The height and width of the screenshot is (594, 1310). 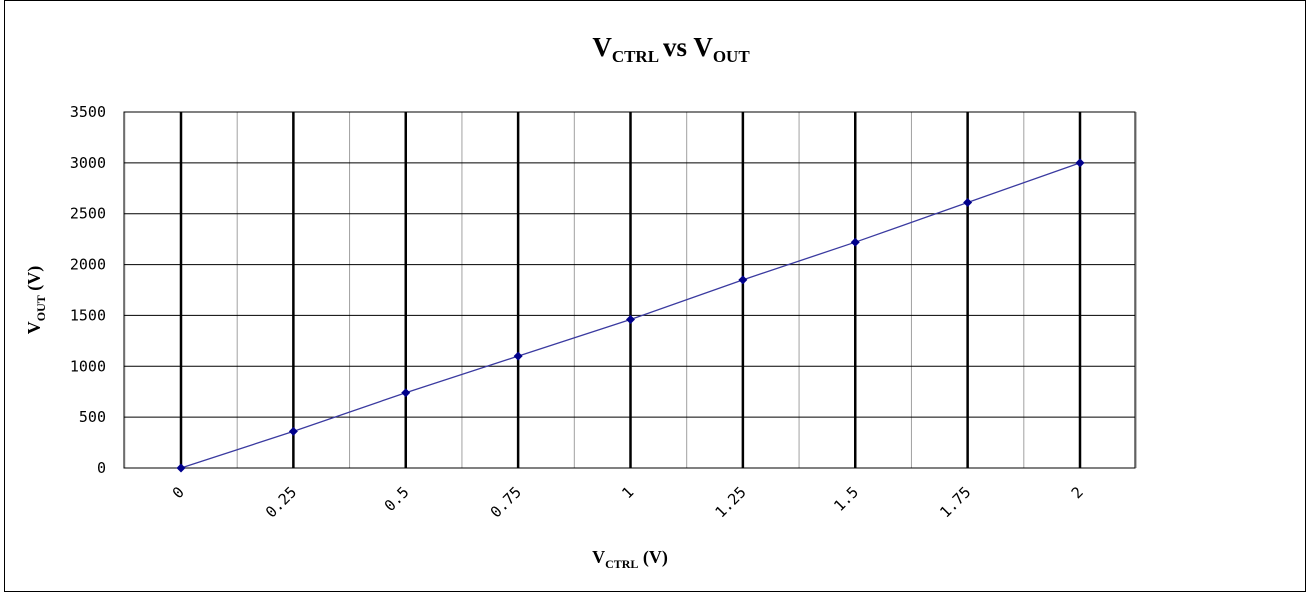 I want to click on y-tick-label: 1500, so click(x=88, y=315).